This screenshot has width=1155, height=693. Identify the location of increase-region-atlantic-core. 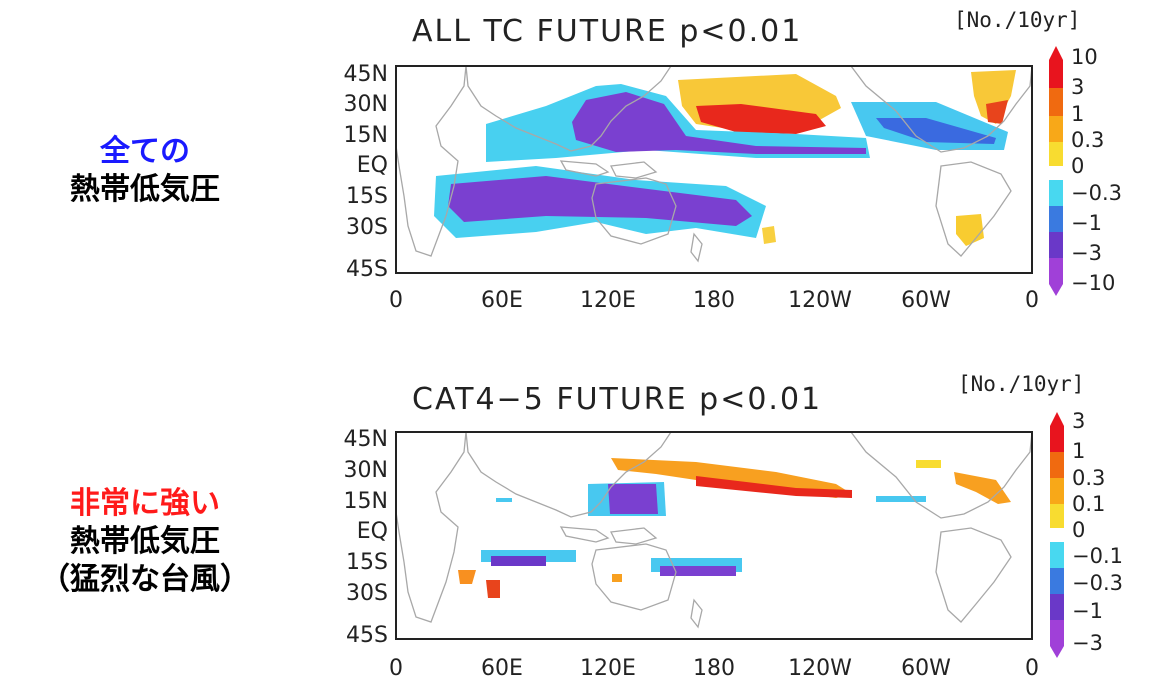
(997, 112).